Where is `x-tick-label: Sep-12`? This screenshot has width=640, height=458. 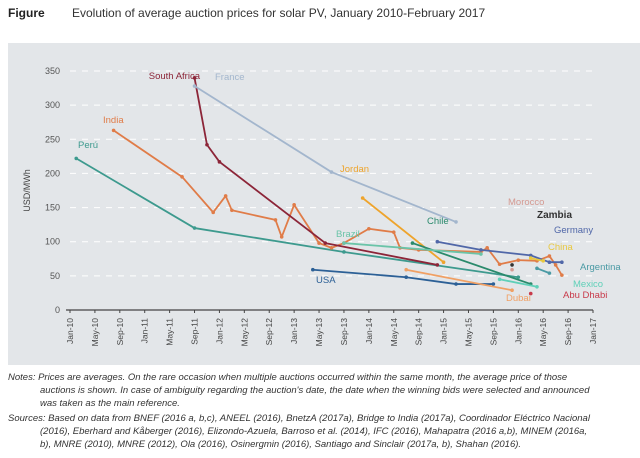
x-tick-label: Sep-12 is located at coordinates (269, 332).